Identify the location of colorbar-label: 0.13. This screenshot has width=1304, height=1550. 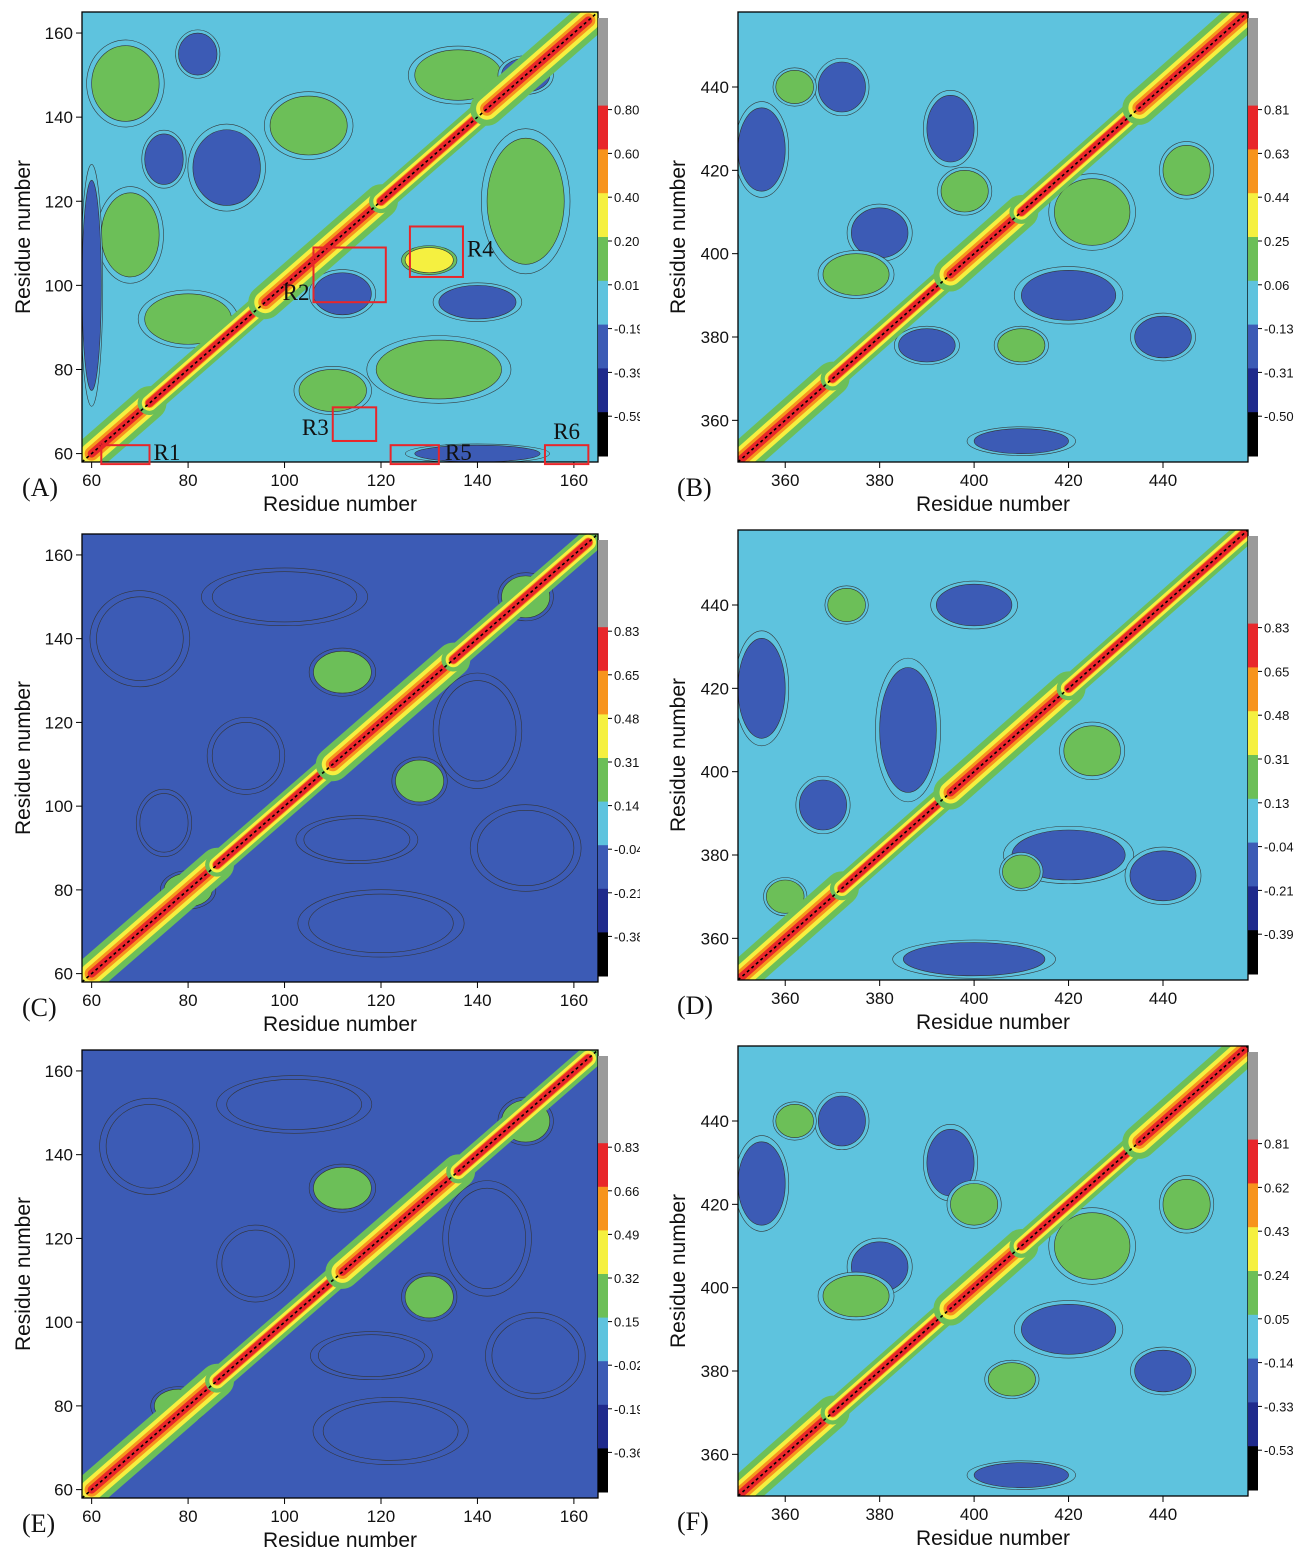
(1276, 803).